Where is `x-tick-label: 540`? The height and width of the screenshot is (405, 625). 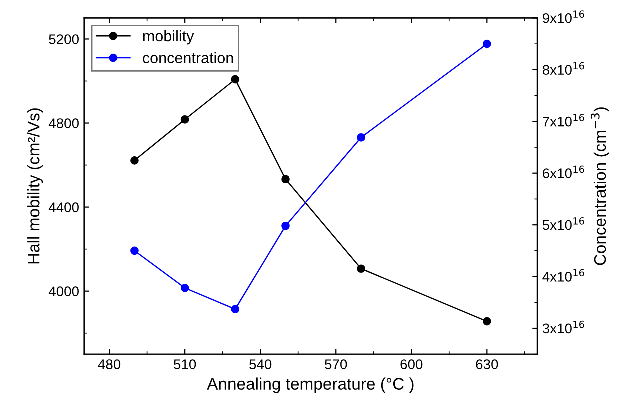 x-tick-label: 540 is located at coordinates (261, 365).